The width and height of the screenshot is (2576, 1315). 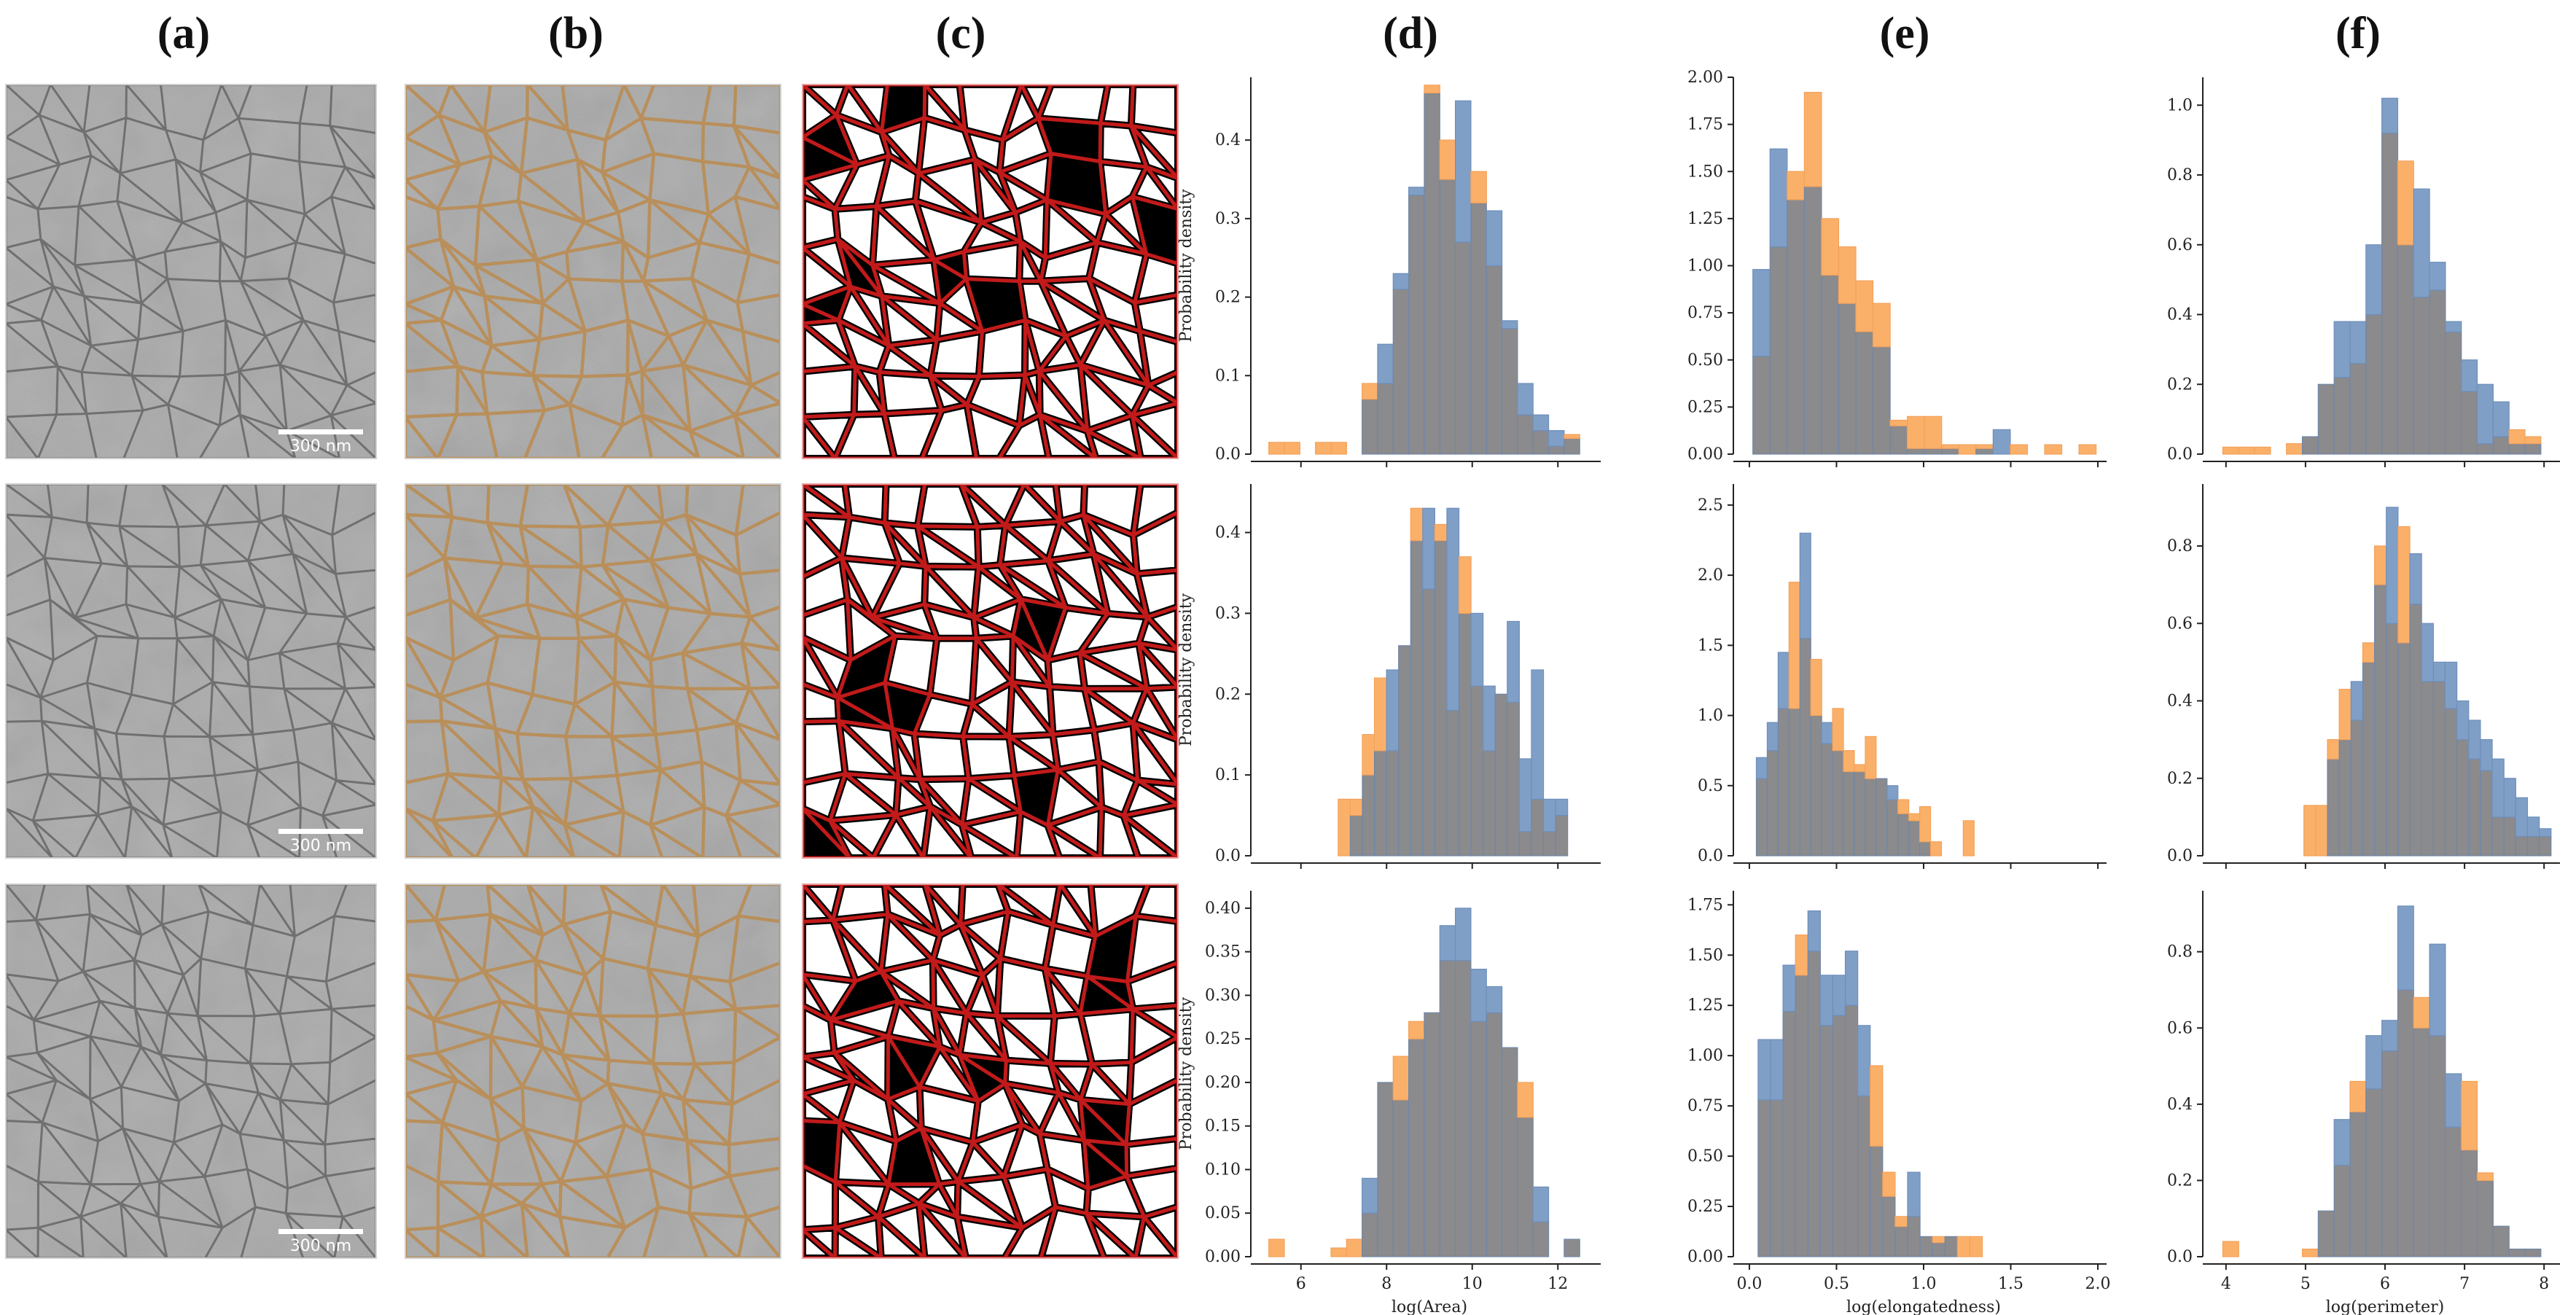 I want to click on x-tick-label: 8, so click(x=2544, y=1284).